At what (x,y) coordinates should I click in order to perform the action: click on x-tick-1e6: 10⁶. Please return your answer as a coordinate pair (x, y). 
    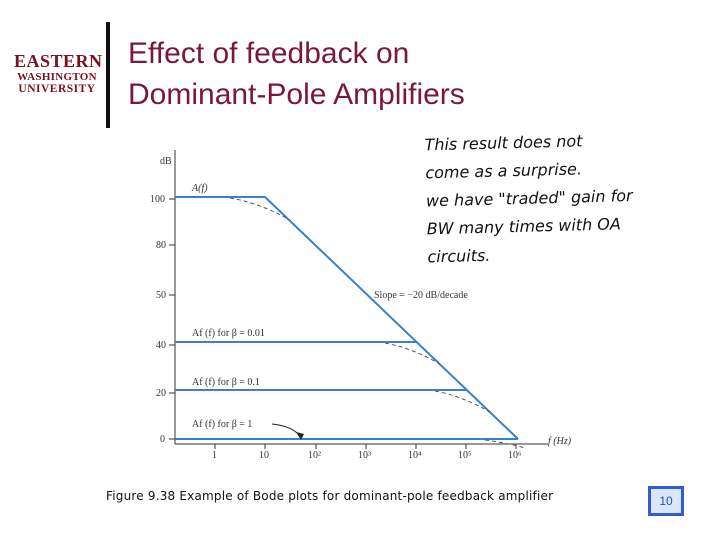
    Looking at the image, I should click on (515, 455).